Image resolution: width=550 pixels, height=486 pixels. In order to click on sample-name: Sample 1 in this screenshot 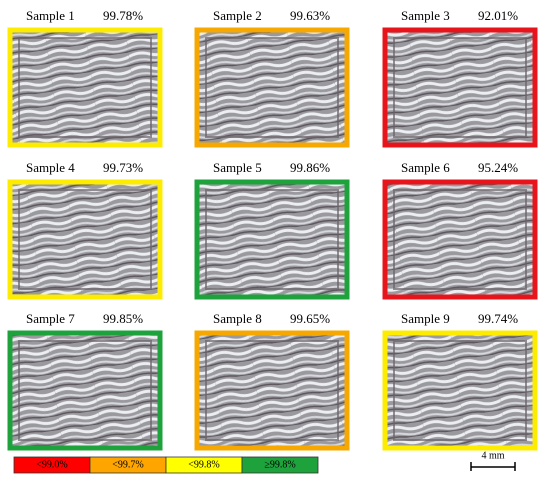, I will do `click(50, 15)`.